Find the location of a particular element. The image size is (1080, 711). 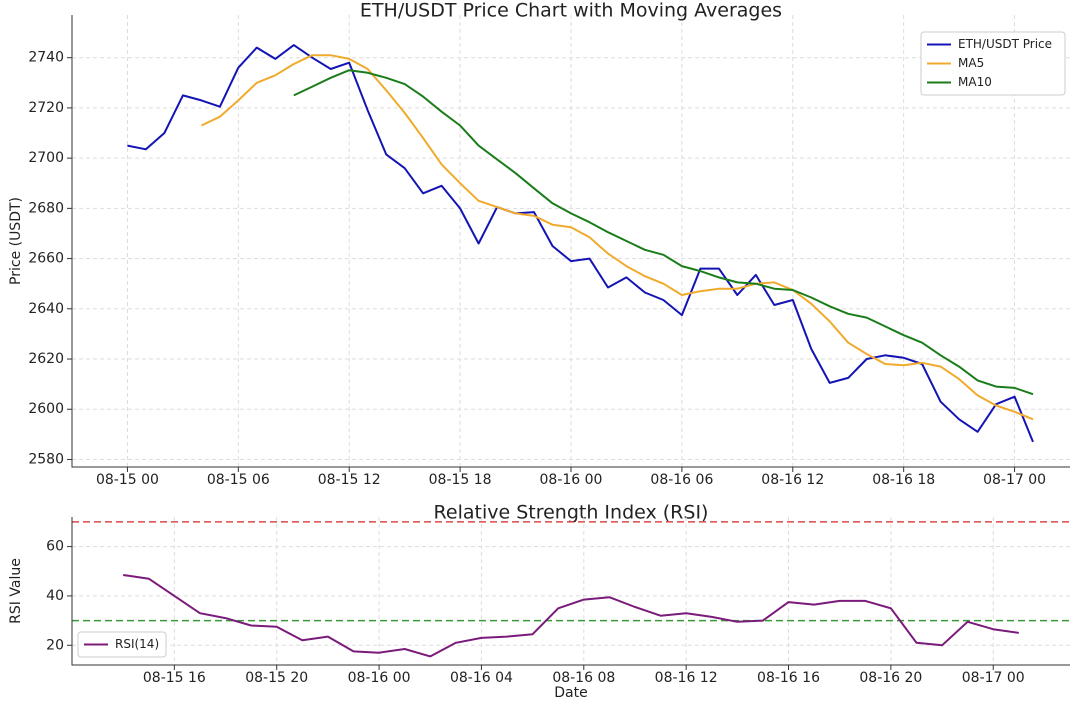

x-tick-label: 08-15 12 is located at coordinates (349, 480).